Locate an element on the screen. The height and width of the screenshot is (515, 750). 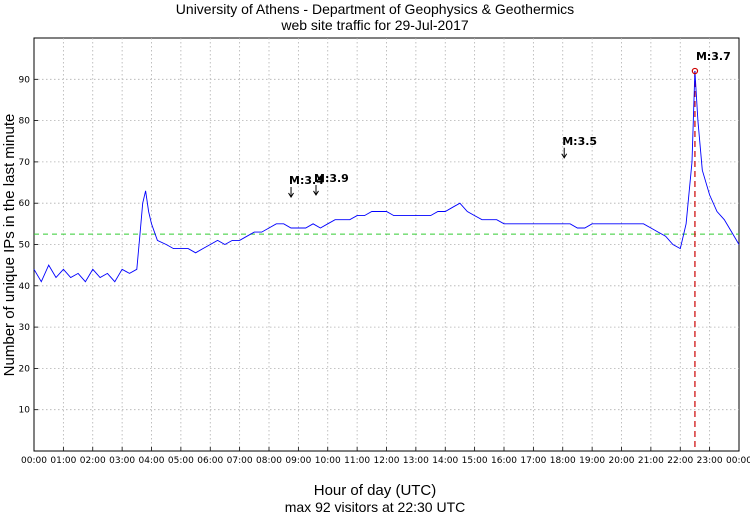
x-tick-label: 03:00 is located at coordinates (122, 461).